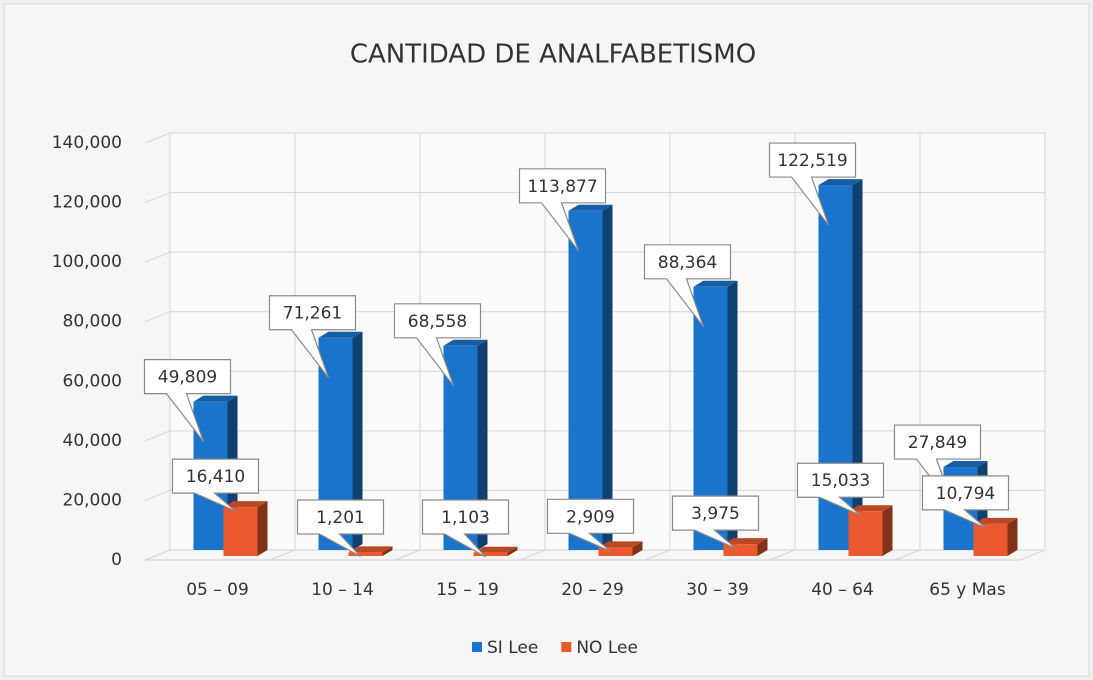  What do you see at coordinates (467, 590) in the screenshot?
I see `x-tick-label: 15 – 19` at bounding box center [467, 590].